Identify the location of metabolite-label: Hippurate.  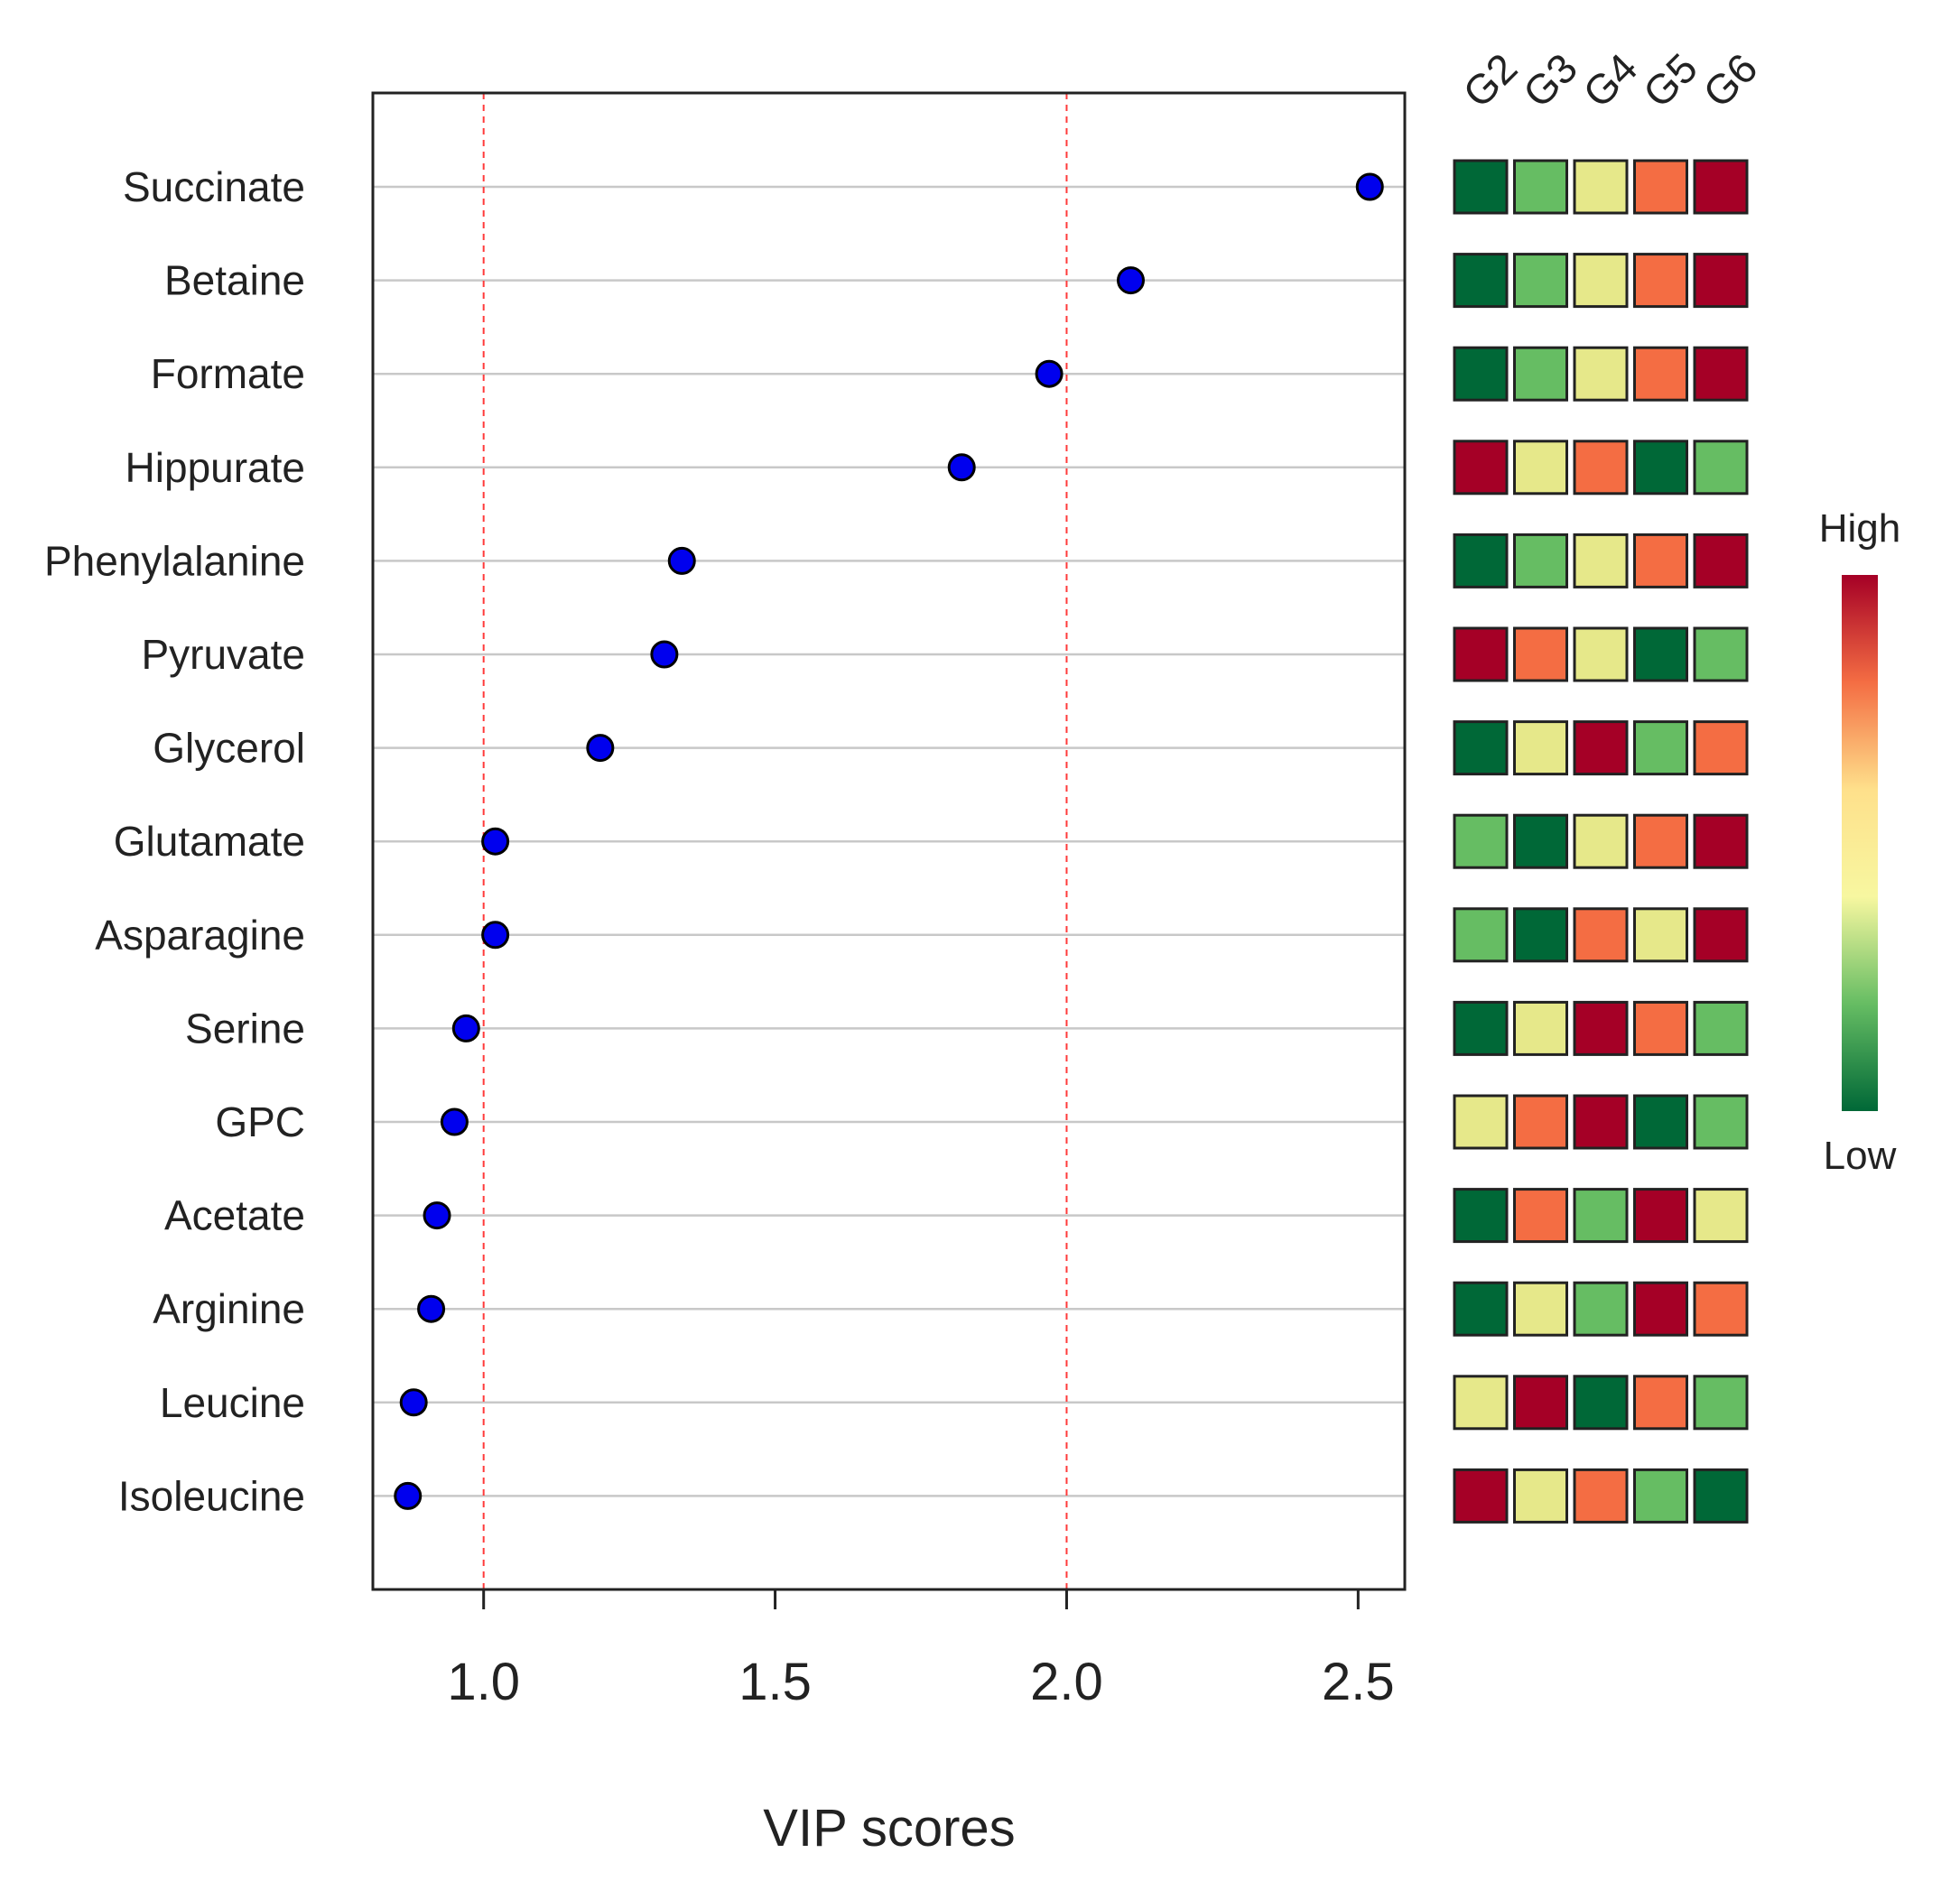
(215, 467).